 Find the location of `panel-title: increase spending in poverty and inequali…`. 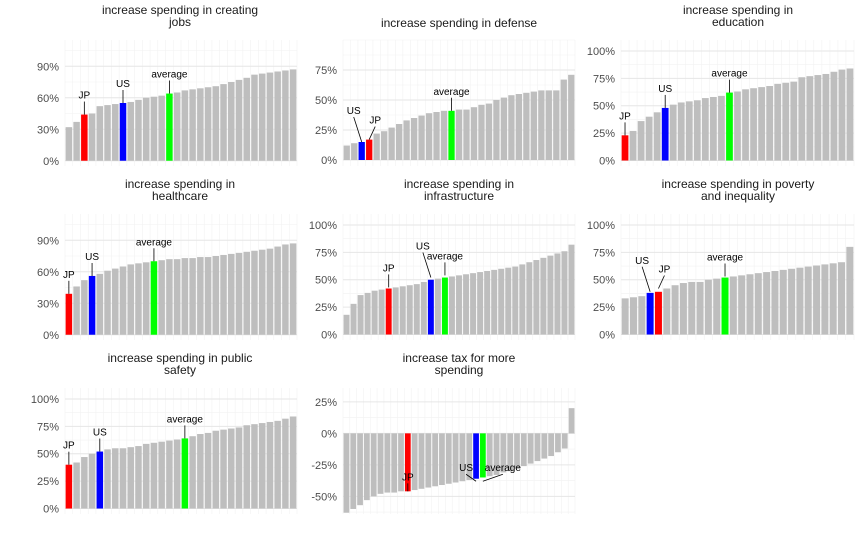

panel-title: increase spending in poverty and inequali… is located at coordinates (738, 190).